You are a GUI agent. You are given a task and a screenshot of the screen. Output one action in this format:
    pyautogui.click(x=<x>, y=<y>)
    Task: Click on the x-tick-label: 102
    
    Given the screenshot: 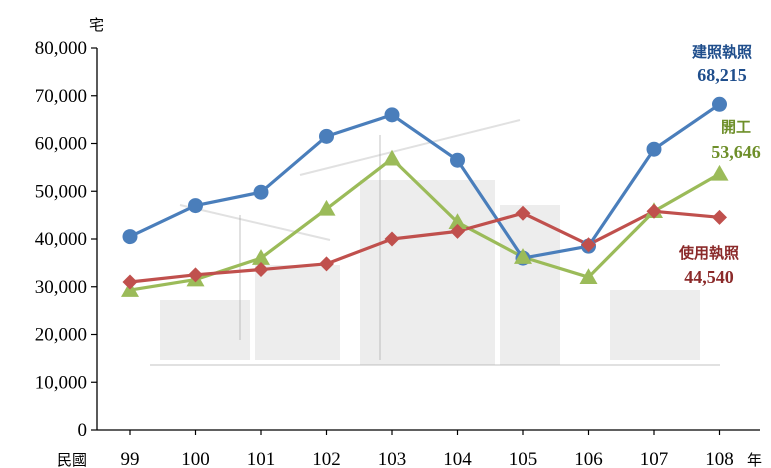 What is the action you would take?
    pyautogui.click(x=326, y=458)
    